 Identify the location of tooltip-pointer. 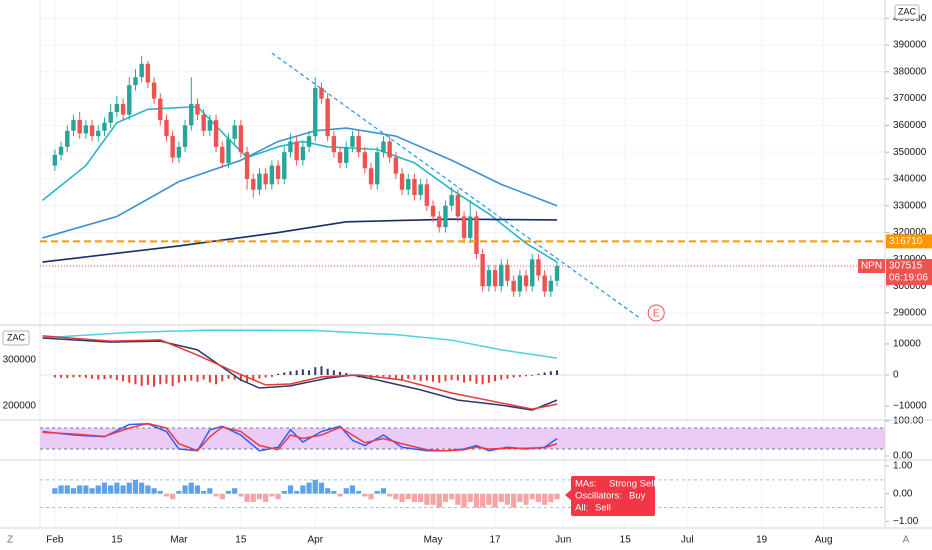
(568, 495).